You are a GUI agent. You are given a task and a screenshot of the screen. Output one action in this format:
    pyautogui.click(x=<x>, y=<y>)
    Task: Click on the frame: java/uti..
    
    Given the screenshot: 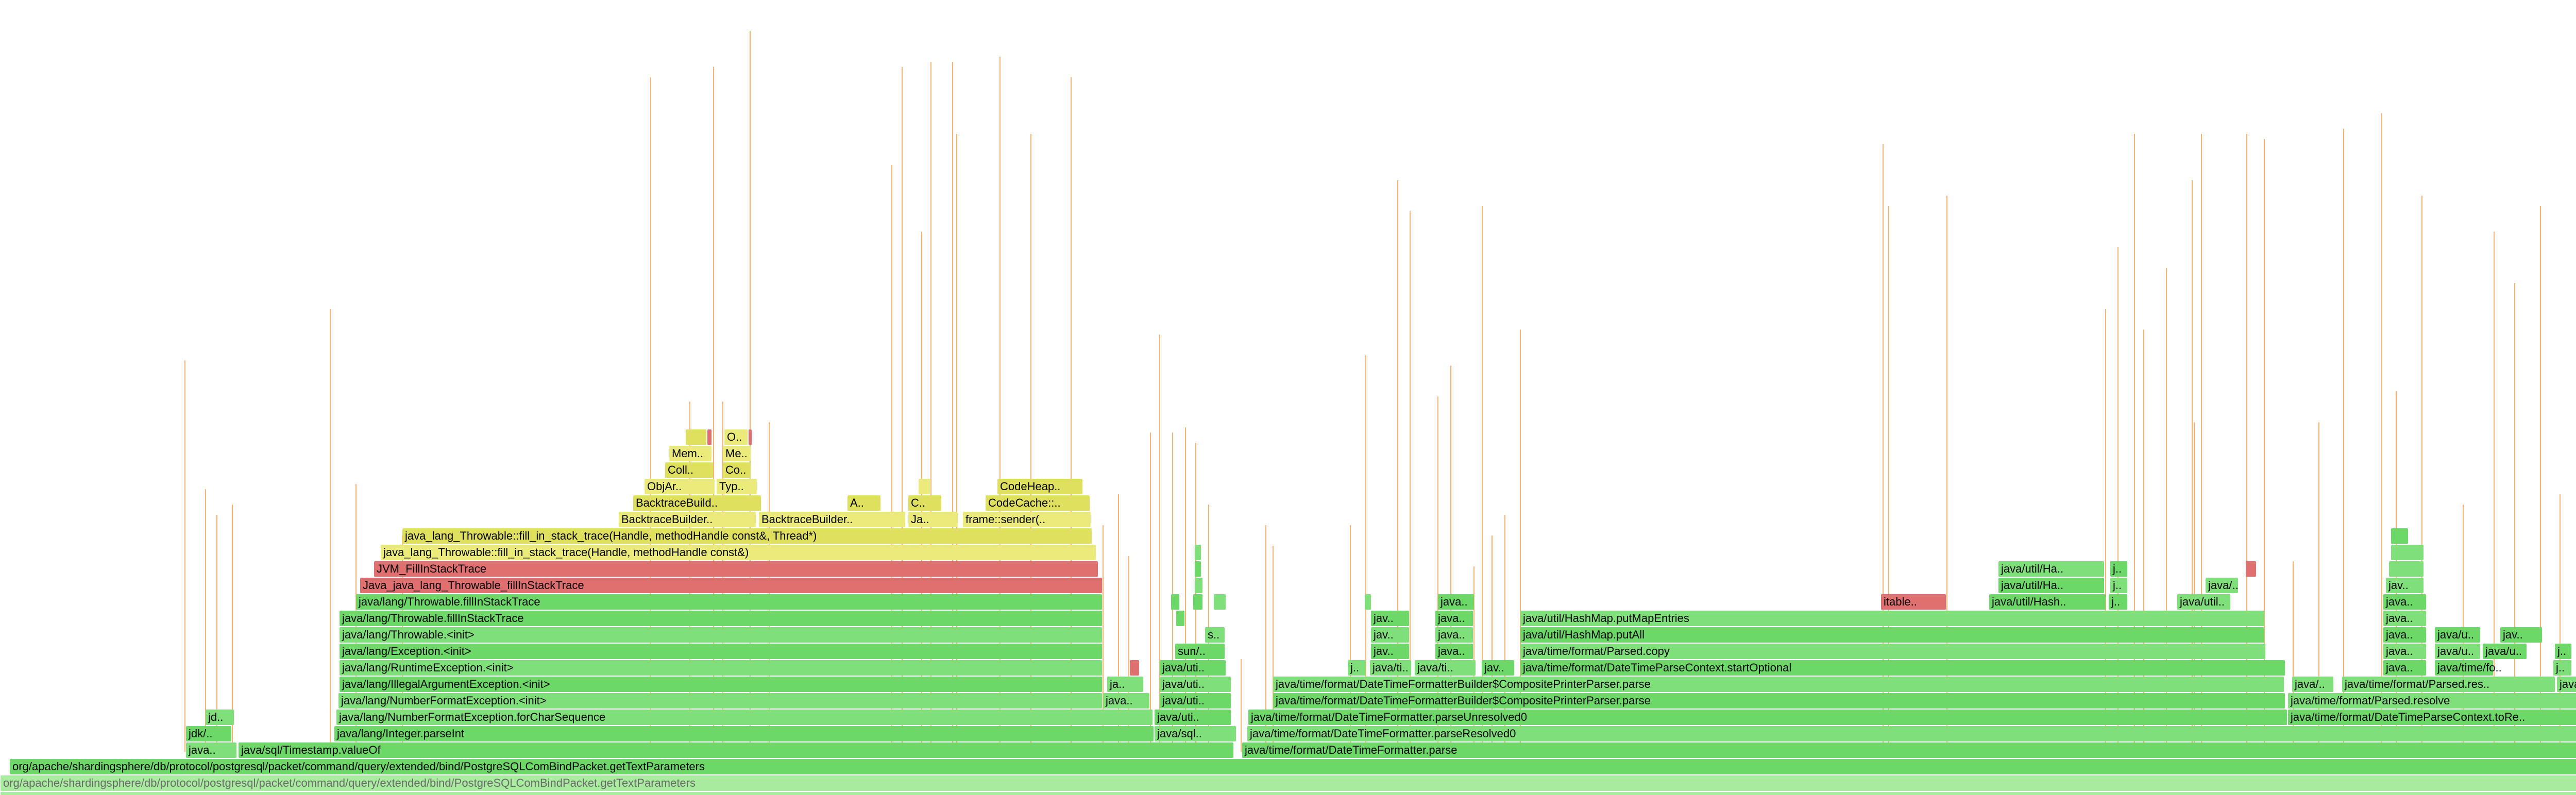 What is the action you would take?
    pyautogui.click(x=1193, y=718)
    